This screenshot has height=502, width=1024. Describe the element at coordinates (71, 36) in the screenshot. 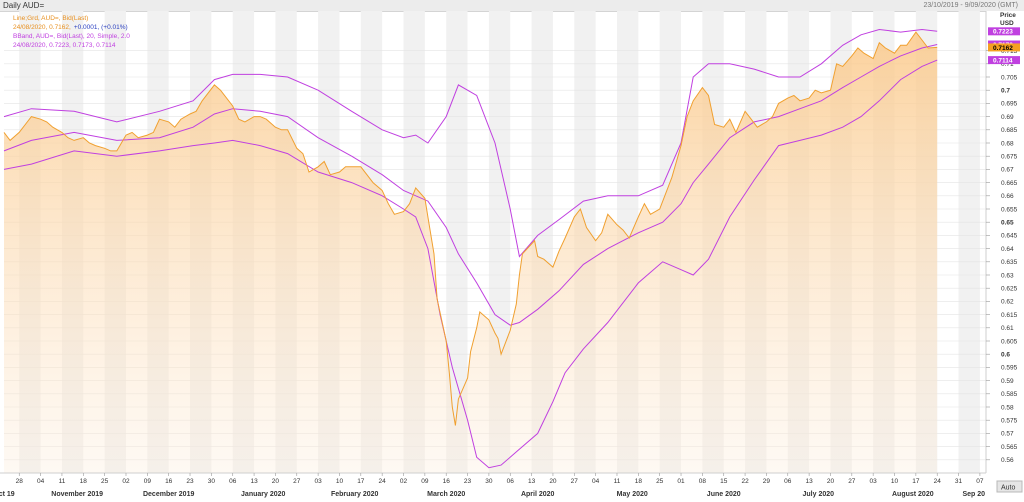

I see `legend-line-3: BBand, AUD=, Bid(Last), 20, Simple, 2.0` at that location.